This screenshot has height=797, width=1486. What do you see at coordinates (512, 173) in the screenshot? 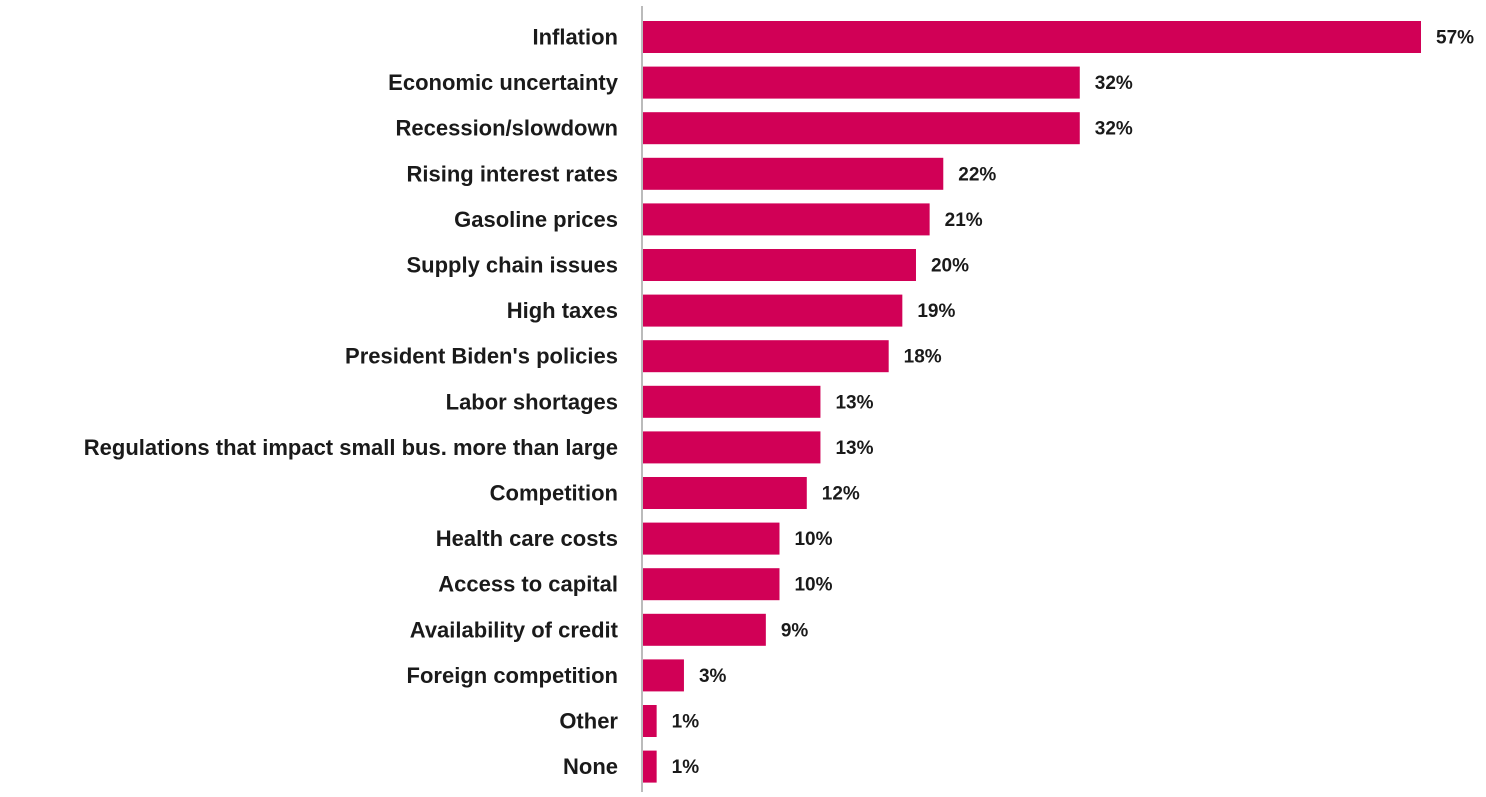
I see `category-label: Rising interest rates` at bounding box center [512, 173].